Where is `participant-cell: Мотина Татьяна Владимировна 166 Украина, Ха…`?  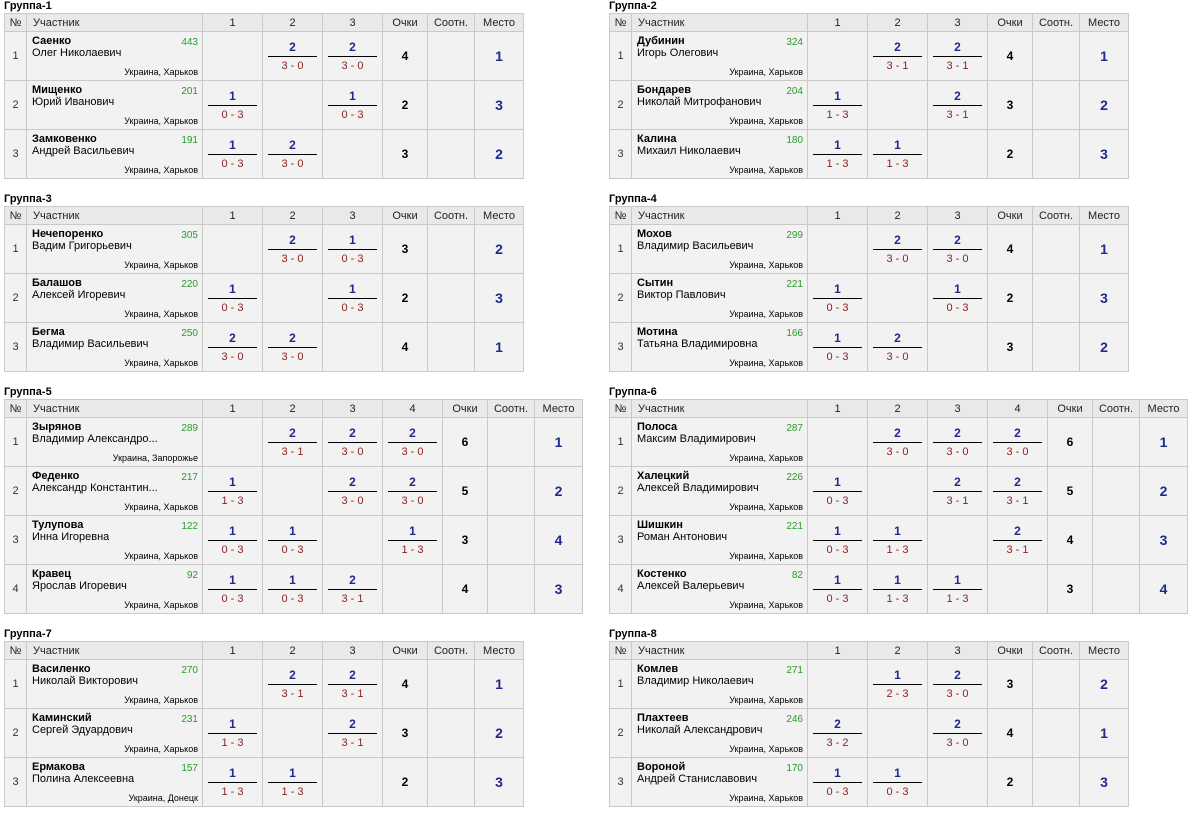
participant-cell: Мотина Татьяна Владимировна 166 Украина, Ха… is located at coordinates (719, 347).